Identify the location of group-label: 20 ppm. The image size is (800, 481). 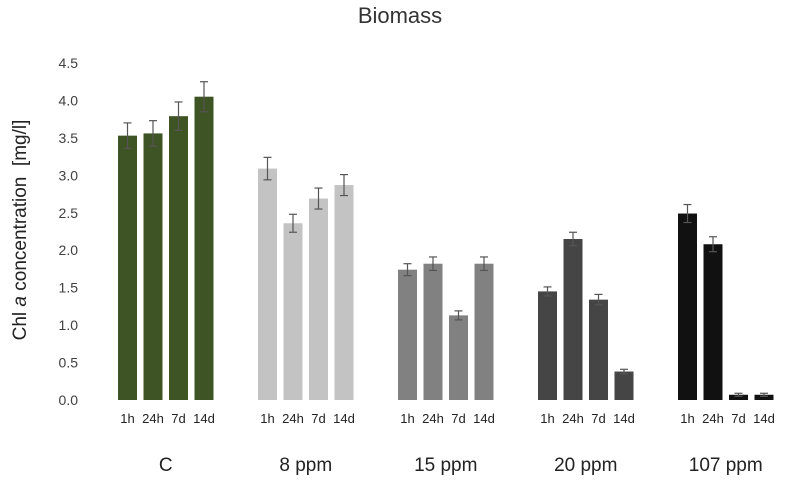
(585, 465).